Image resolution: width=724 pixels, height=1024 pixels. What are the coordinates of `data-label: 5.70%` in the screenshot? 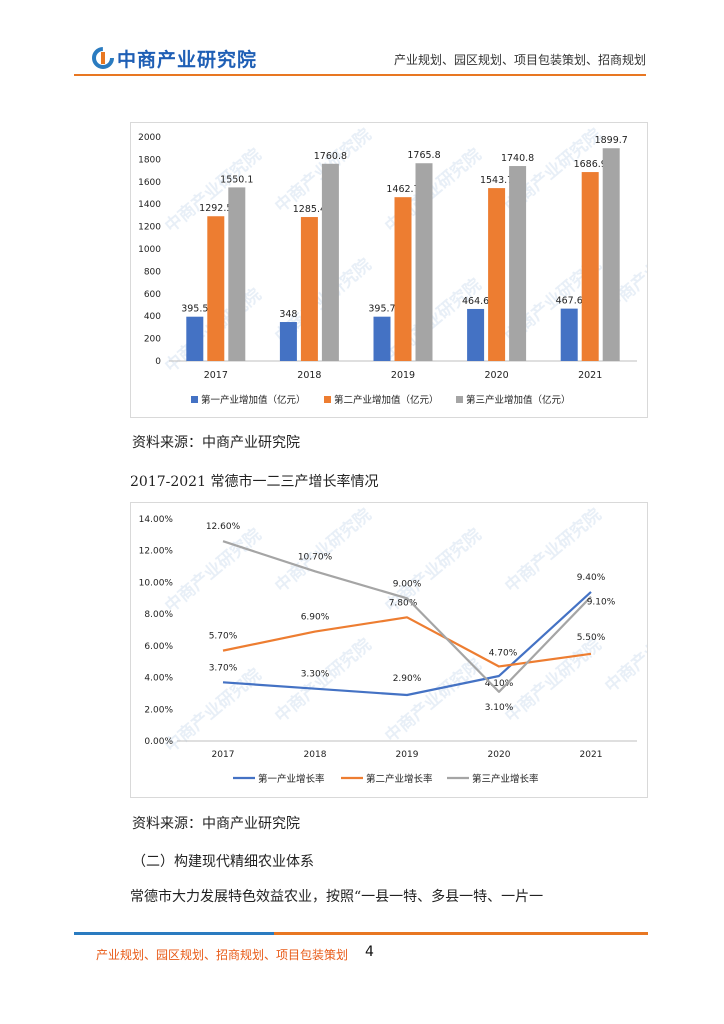 It's located at (223, 637).